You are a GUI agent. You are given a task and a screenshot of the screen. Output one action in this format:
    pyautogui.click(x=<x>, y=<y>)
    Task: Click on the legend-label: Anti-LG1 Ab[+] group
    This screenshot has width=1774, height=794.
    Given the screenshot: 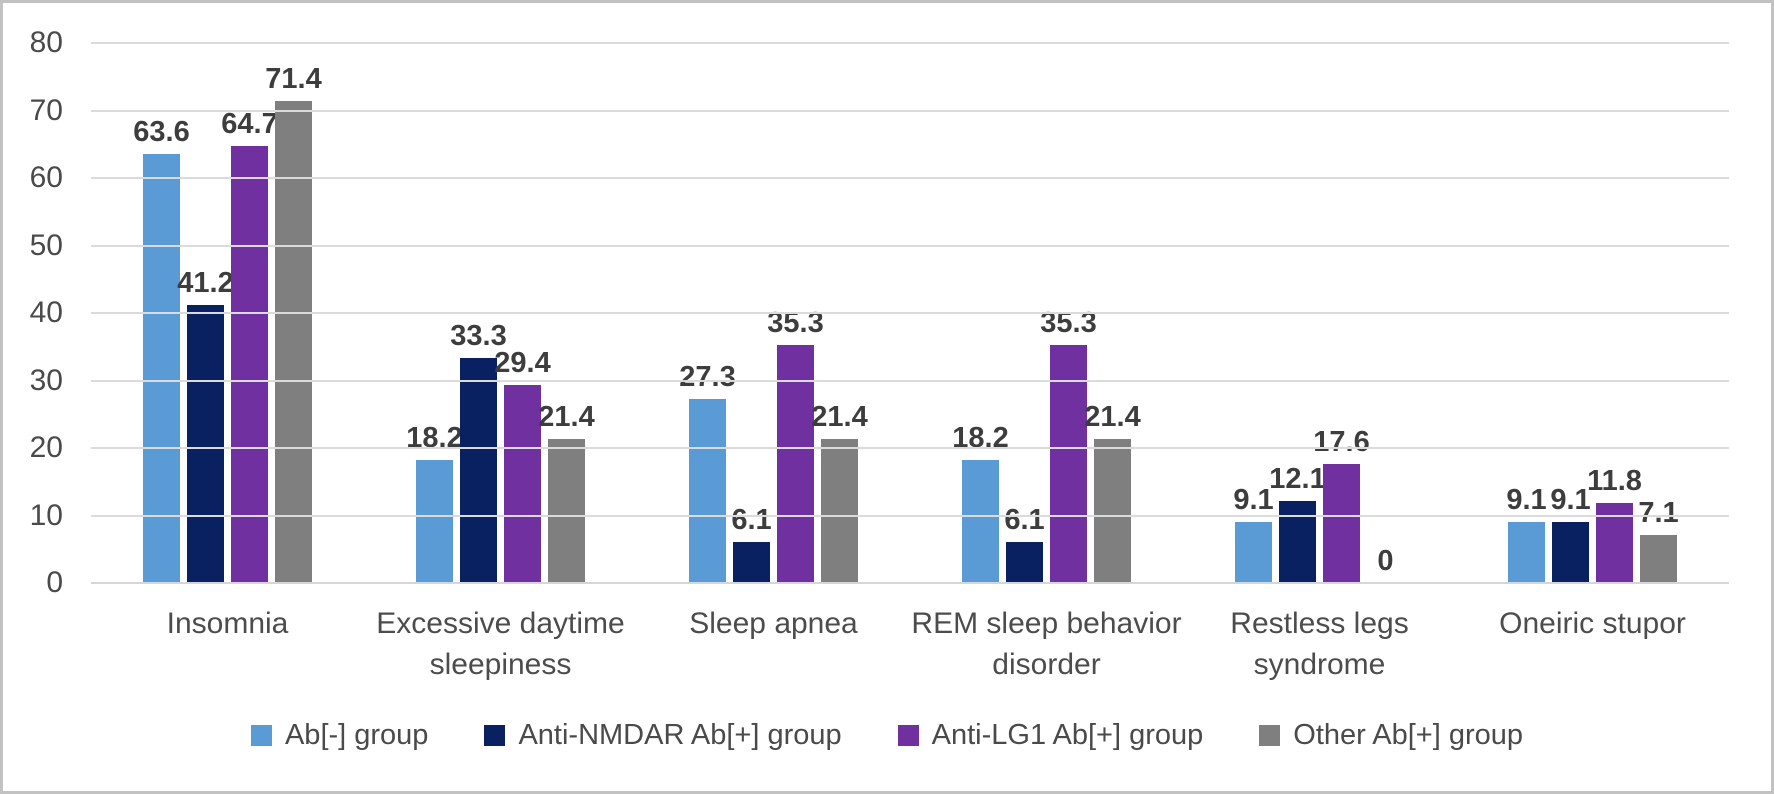 What is the action you would take?
    pyautogui.click(x=1067, y=735)
    